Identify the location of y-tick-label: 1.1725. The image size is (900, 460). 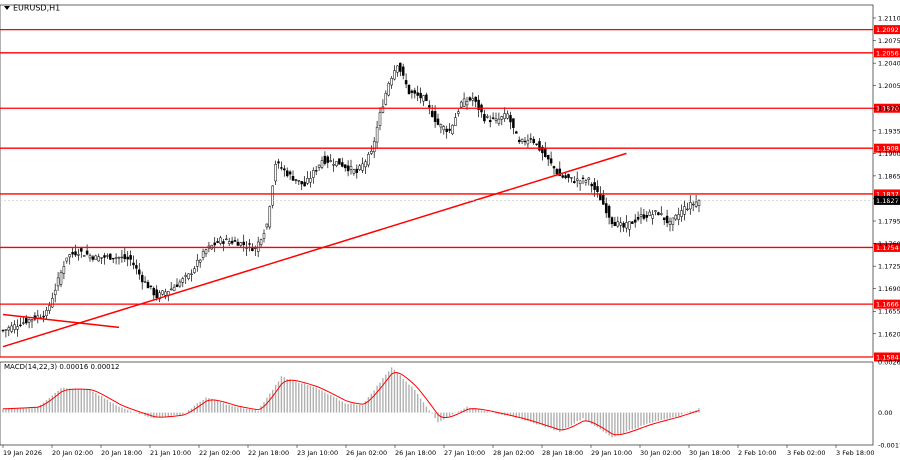
(889, 267).